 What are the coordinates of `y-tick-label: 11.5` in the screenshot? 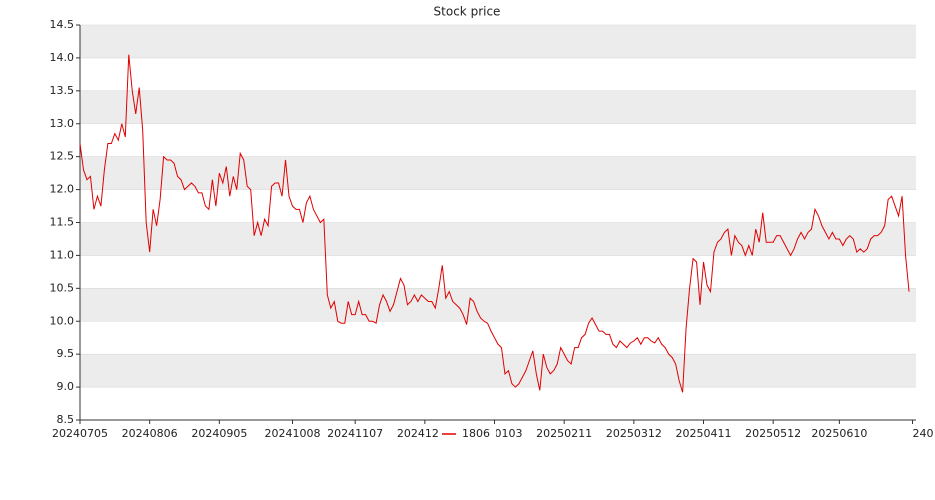 It's located at (62, 222).